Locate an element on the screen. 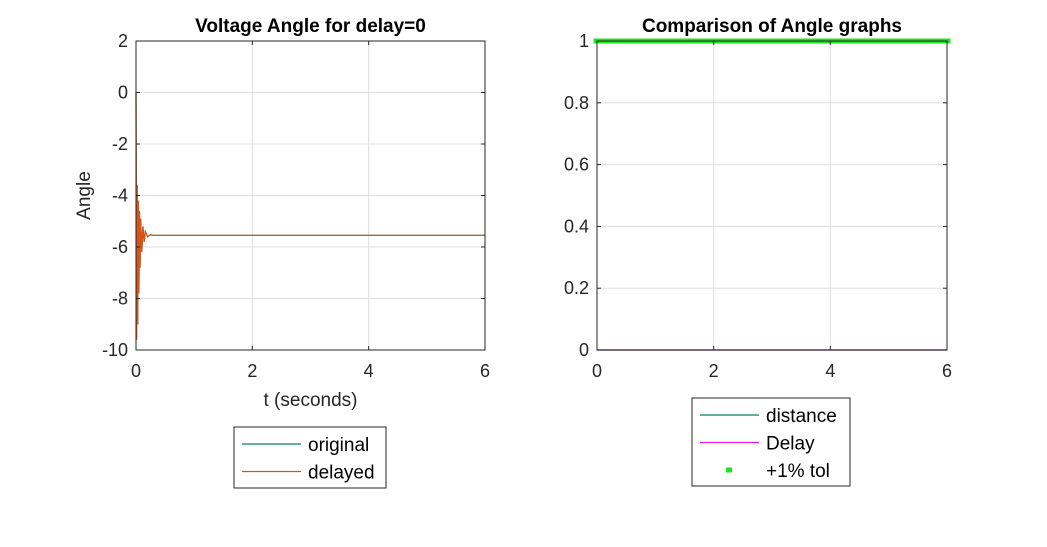 The image size is (1047, 547). chart1-x-tick-label: 2 is located at coordinates (714, 371).